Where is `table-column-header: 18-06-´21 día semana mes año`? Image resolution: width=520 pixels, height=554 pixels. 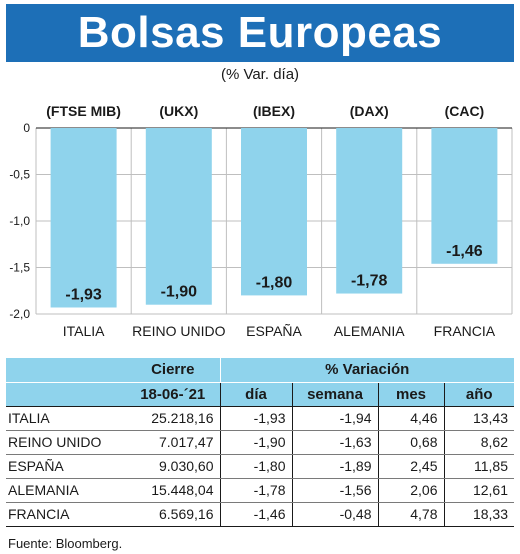
table-column-header: 18-06-´21 día semana mes año is located at coordinates (260, 394).